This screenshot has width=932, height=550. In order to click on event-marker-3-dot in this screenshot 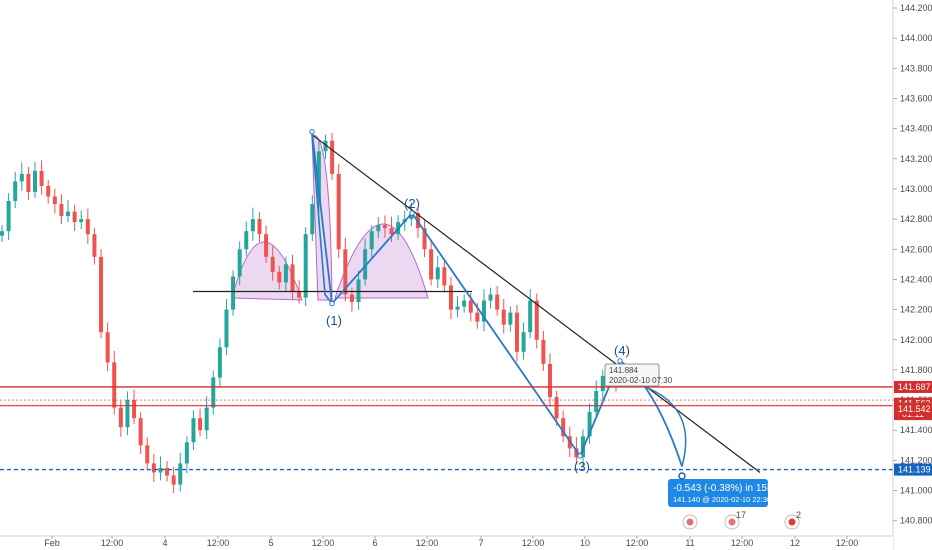, I will do `click(792, 522)`.